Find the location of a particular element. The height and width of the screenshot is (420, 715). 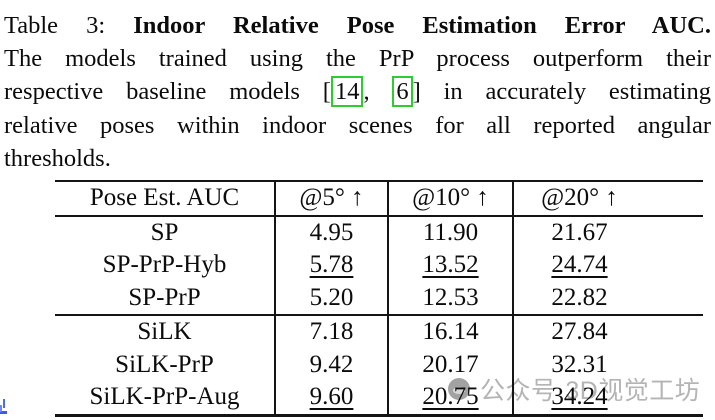

table-row-silk: SiLK 7.18 16.14 27.84 is located at coordinates (379, 332).